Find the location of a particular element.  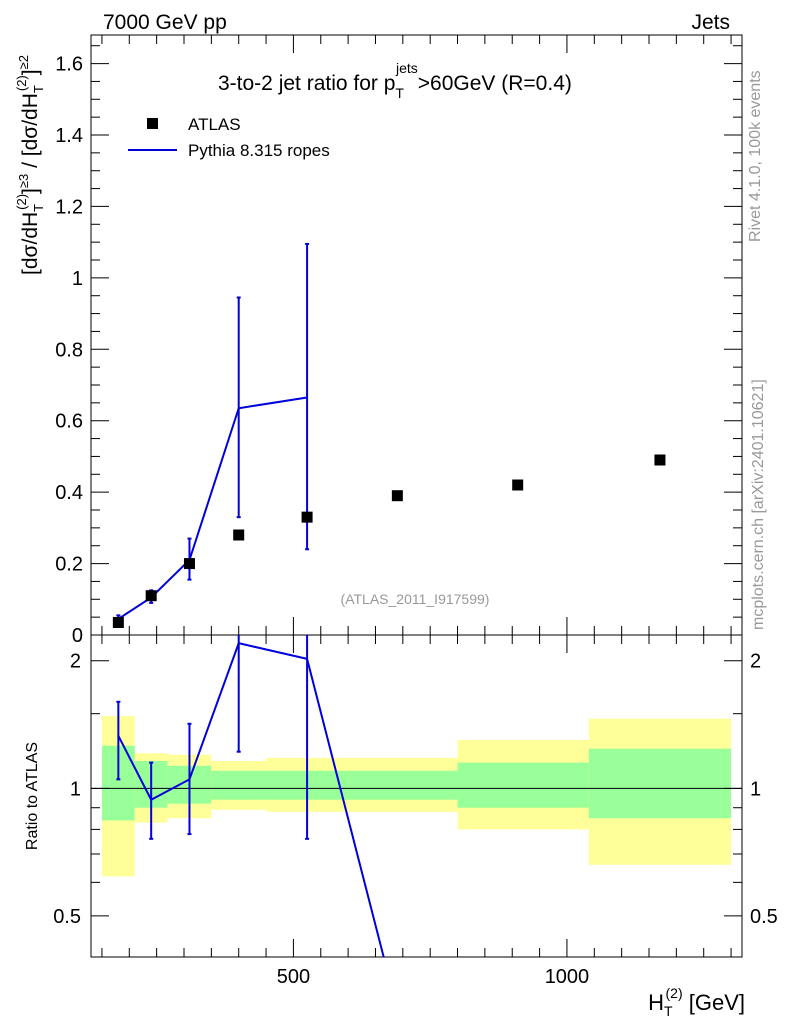

y-tick-label: 0.2 is located at coordinates (69, 565).